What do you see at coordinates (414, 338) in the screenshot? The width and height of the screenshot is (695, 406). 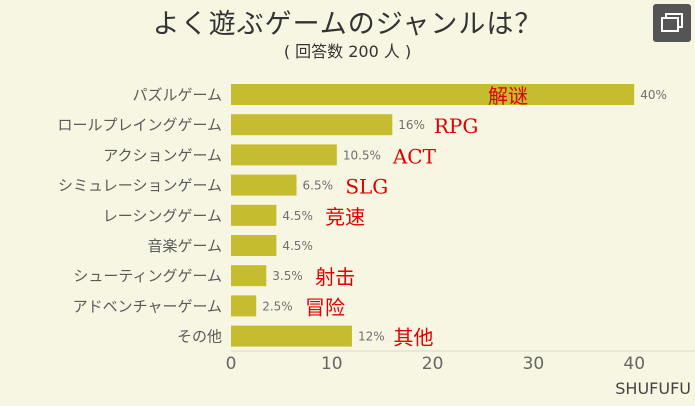 I see `annotation-label: 其他` at bounding box center [414, 338].